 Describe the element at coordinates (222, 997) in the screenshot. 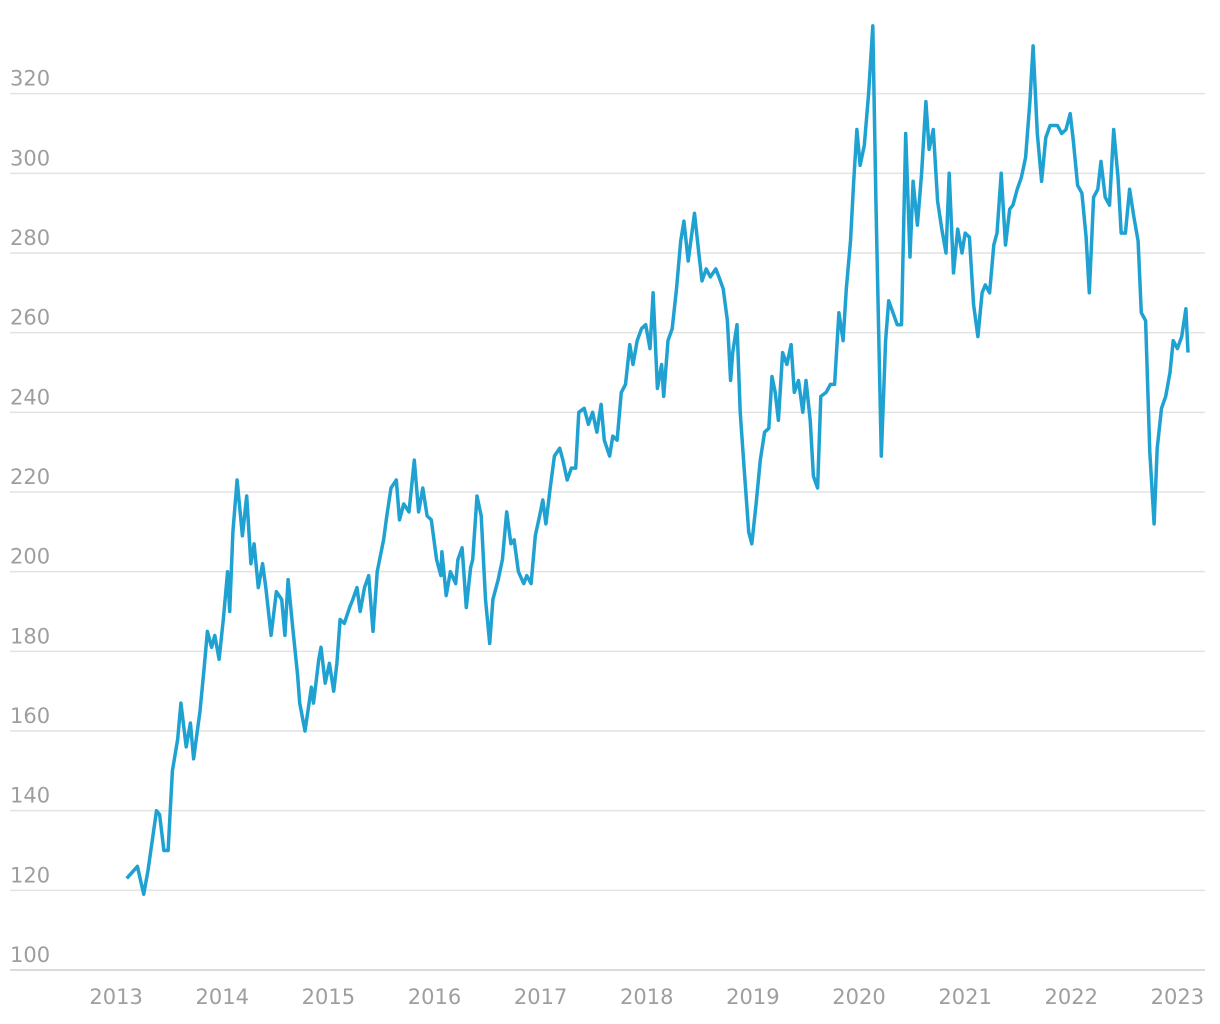

I see `x-tick-label: 2014` at that location.